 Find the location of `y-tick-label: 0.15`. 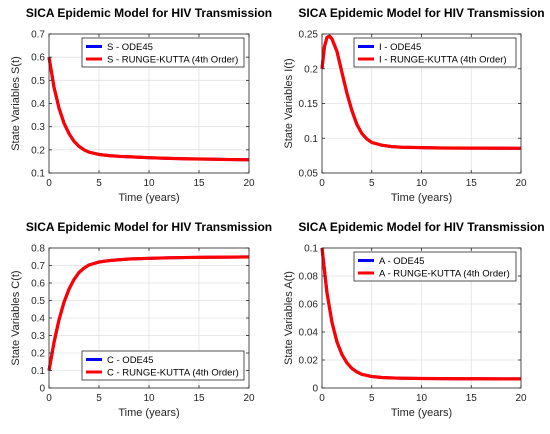

y-tick-label: 0.15 is located at coordinates (309, 104).